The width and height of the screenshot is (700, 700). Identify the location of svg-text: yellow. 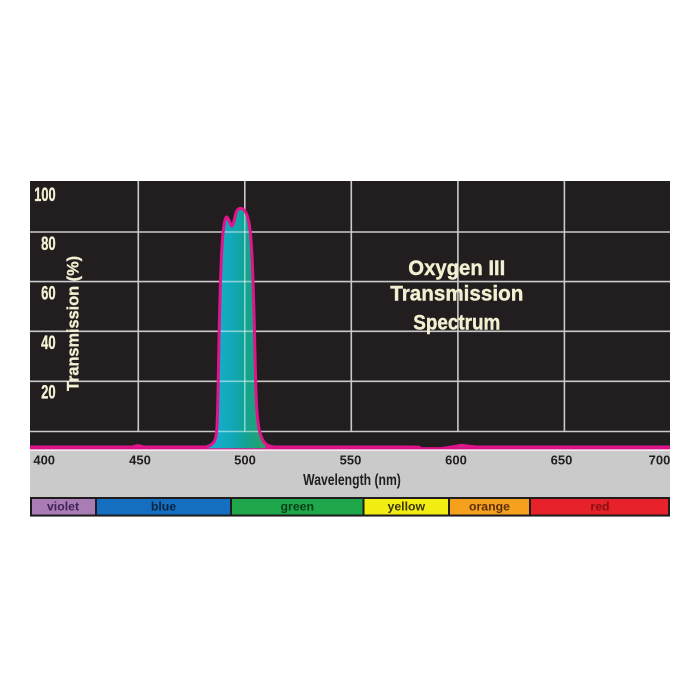
(407, 507).